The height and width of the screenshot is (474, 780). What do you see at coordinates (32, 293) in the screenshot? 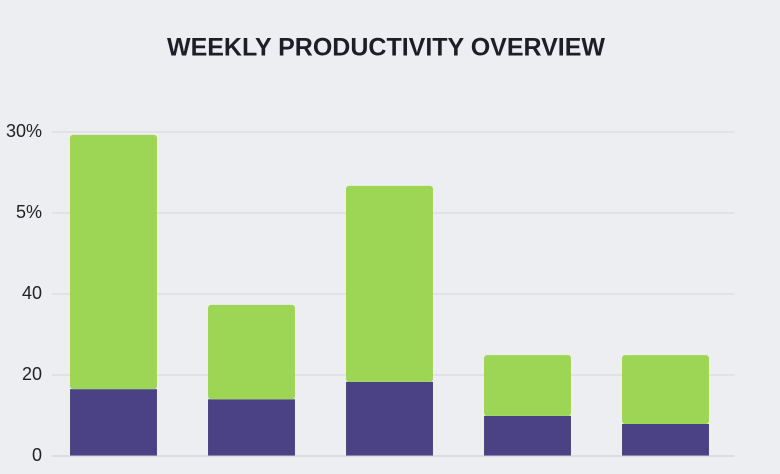
I see `y-tick-label: 40` at bounding box center [32, 293].